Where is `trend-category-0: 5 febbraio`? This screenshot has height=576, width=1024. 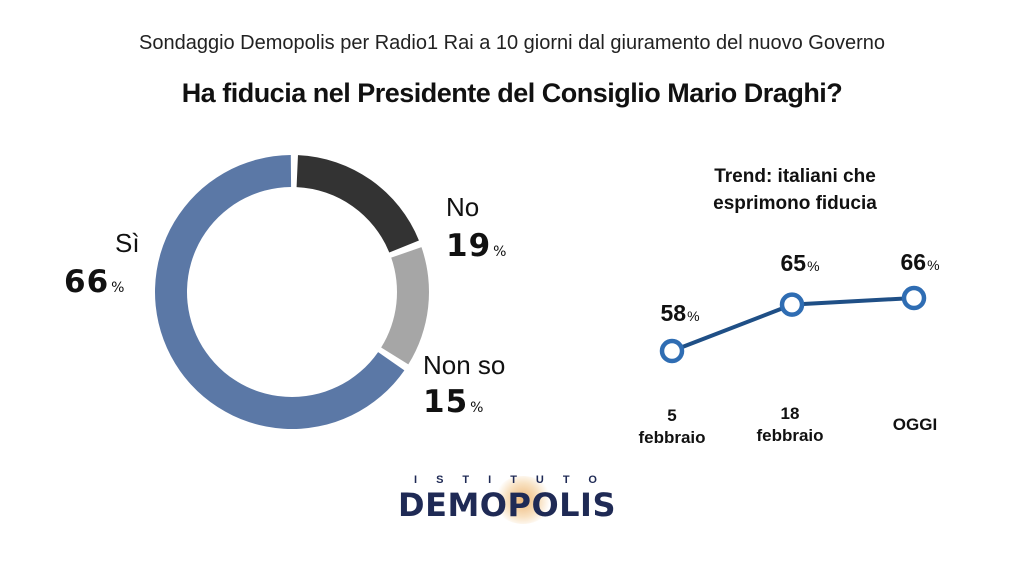 trend-category-0: 5 febbraio is located at coordinates (672, 426).